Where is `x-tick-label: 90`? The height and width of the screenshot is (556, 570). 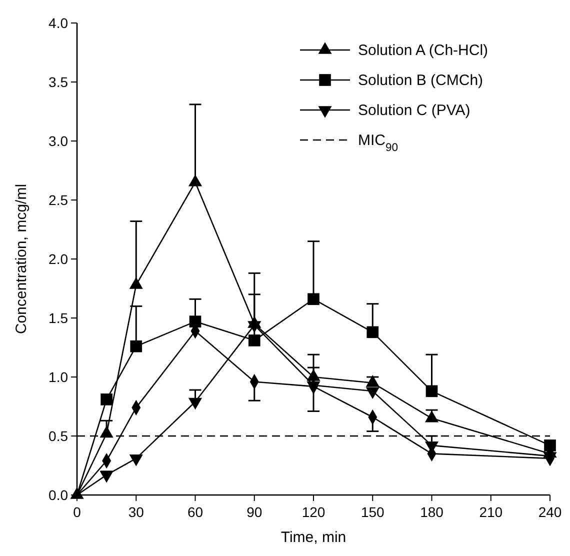 x-tick-label: 90 is located at coordinates (254, 512).